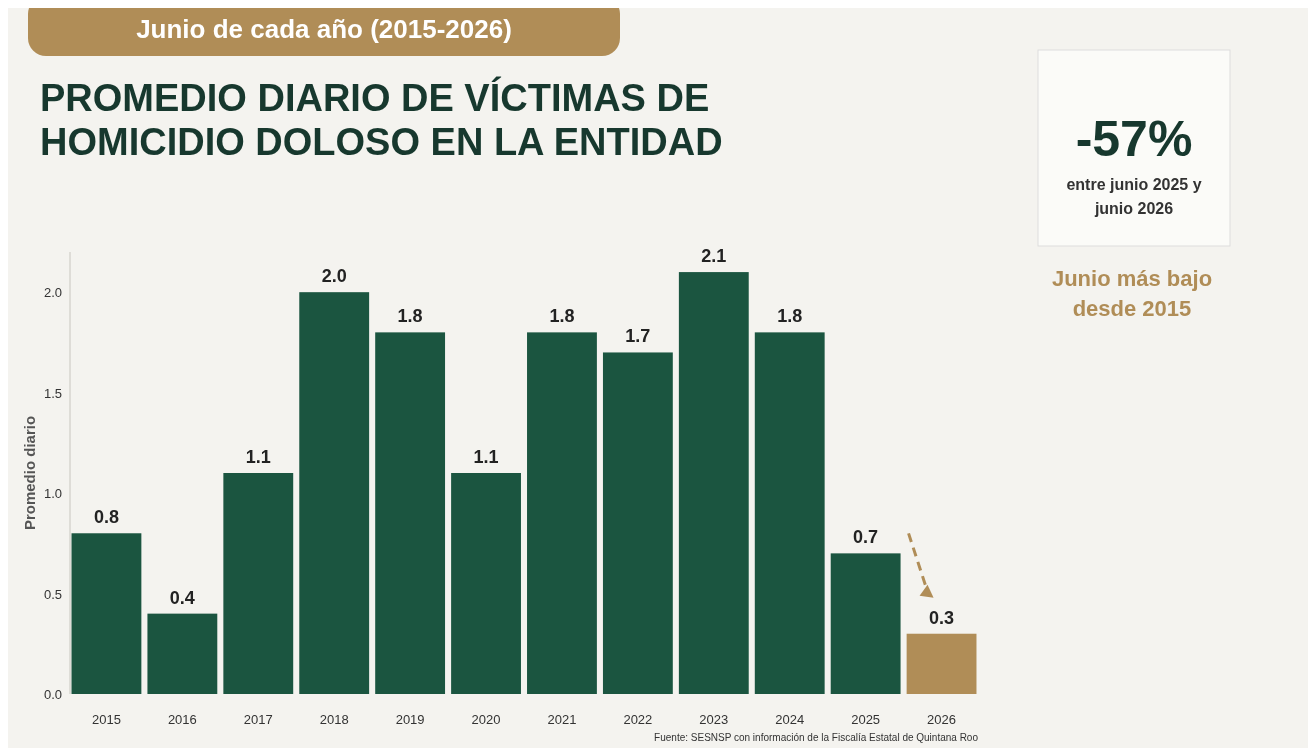 The width and height of the screenshot is (1315, 749). What do you see at coordinates (714, 256) in the screenshot?
I see `data-label: 2.1` at bounding box center [714, 256].